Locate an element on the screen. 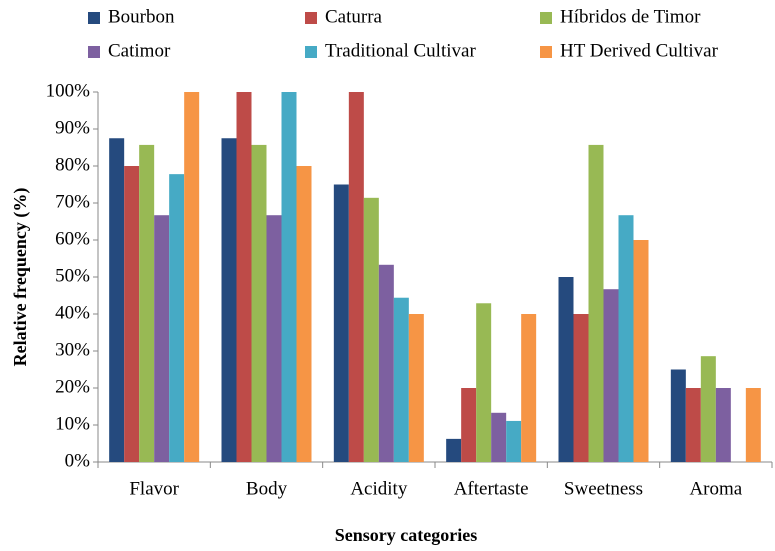  y-tick-label: 30% is located at coordinates (72, 349).